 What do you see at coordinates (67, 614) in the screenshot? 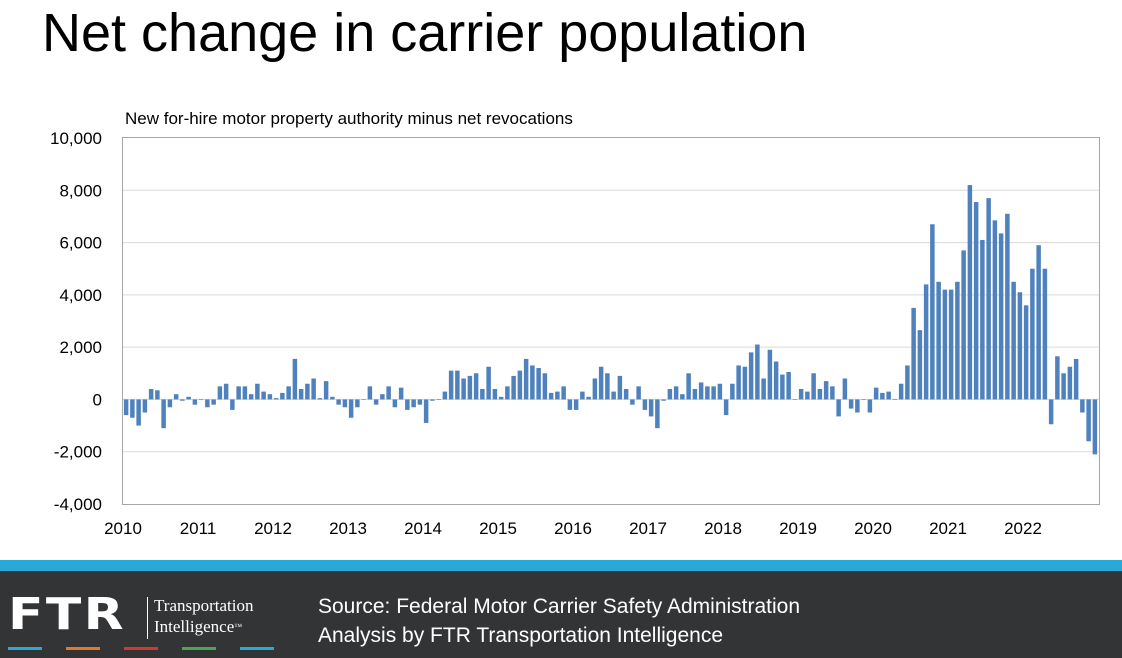
I see `ftr-logo-mark: FTR` at bounding box center [67, 614].